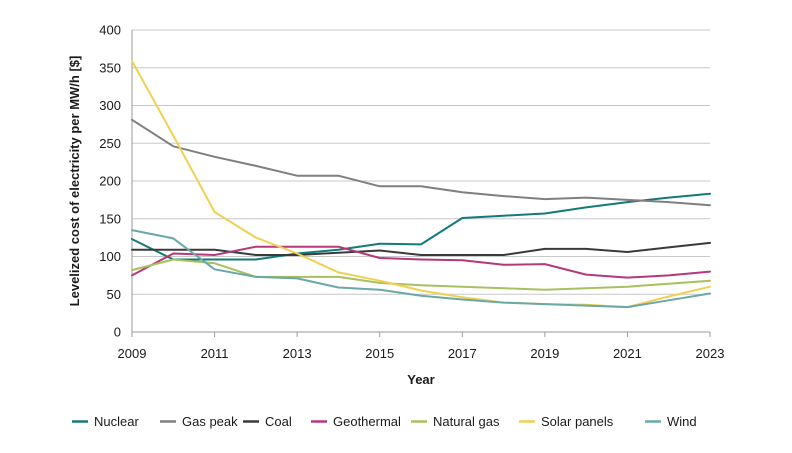  What do you see at coordinates (110, 67) in the screenshot?
I see `y-tick-label: 350` at bounding box center [110, 67].